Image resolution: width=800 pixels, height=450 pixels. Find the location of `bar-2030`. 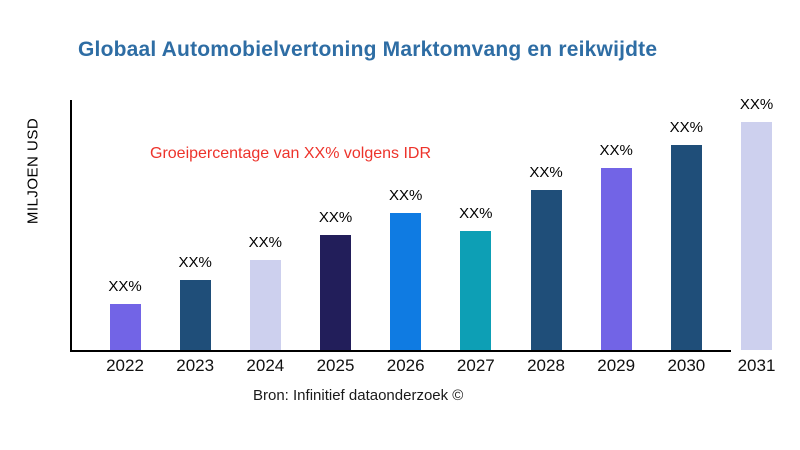

bar-2030 is located at coordinates (686, 247).